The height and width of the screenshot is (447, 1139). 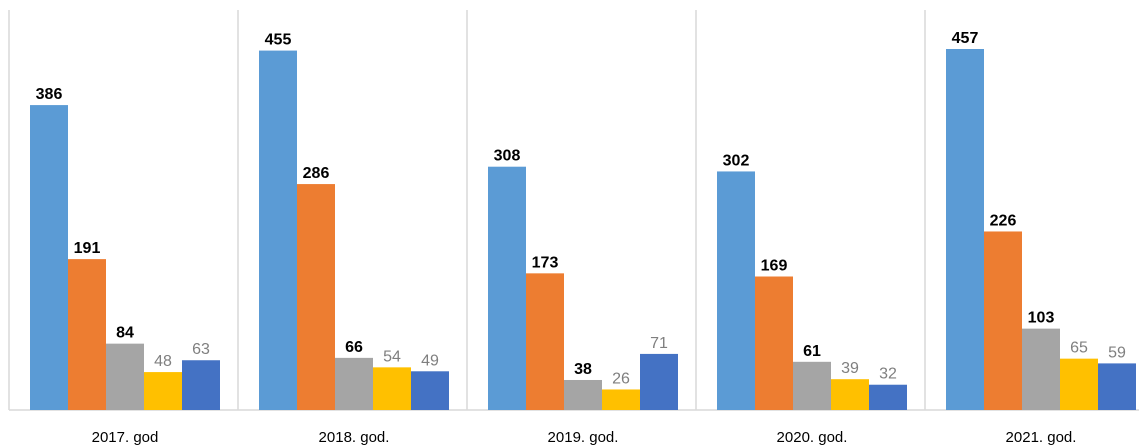 What do you see at coordinates (621, 378) in the screenshot?
I see `value-label: 26` at bounding box center [621, 378].